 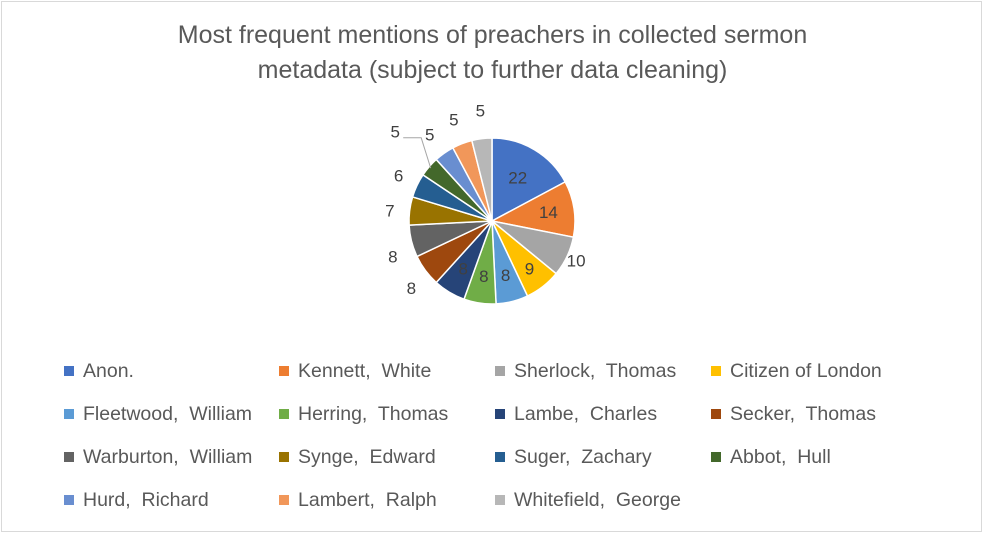 I want to click on legend-item: Suger, Zachary, so click(x=573, y=457).